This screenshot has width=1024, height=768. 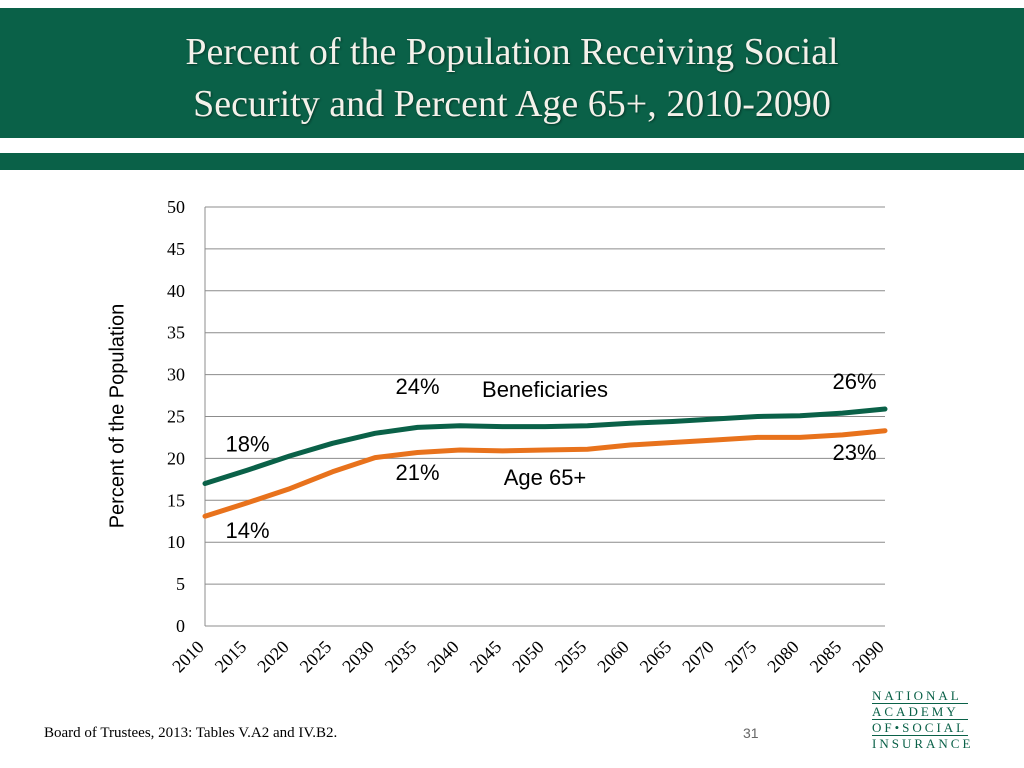 I want to click on y-tick-label: 25, so click(x=176, y=417).